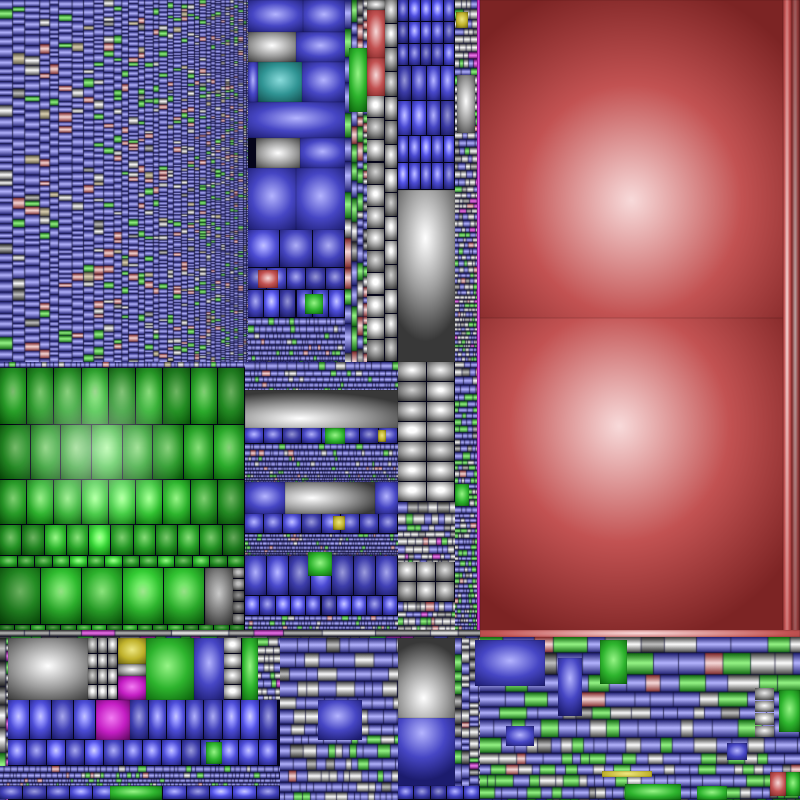  Describe the element at coordinates (122, 562) in the screenshot. I see `green-row-thin` at that location.